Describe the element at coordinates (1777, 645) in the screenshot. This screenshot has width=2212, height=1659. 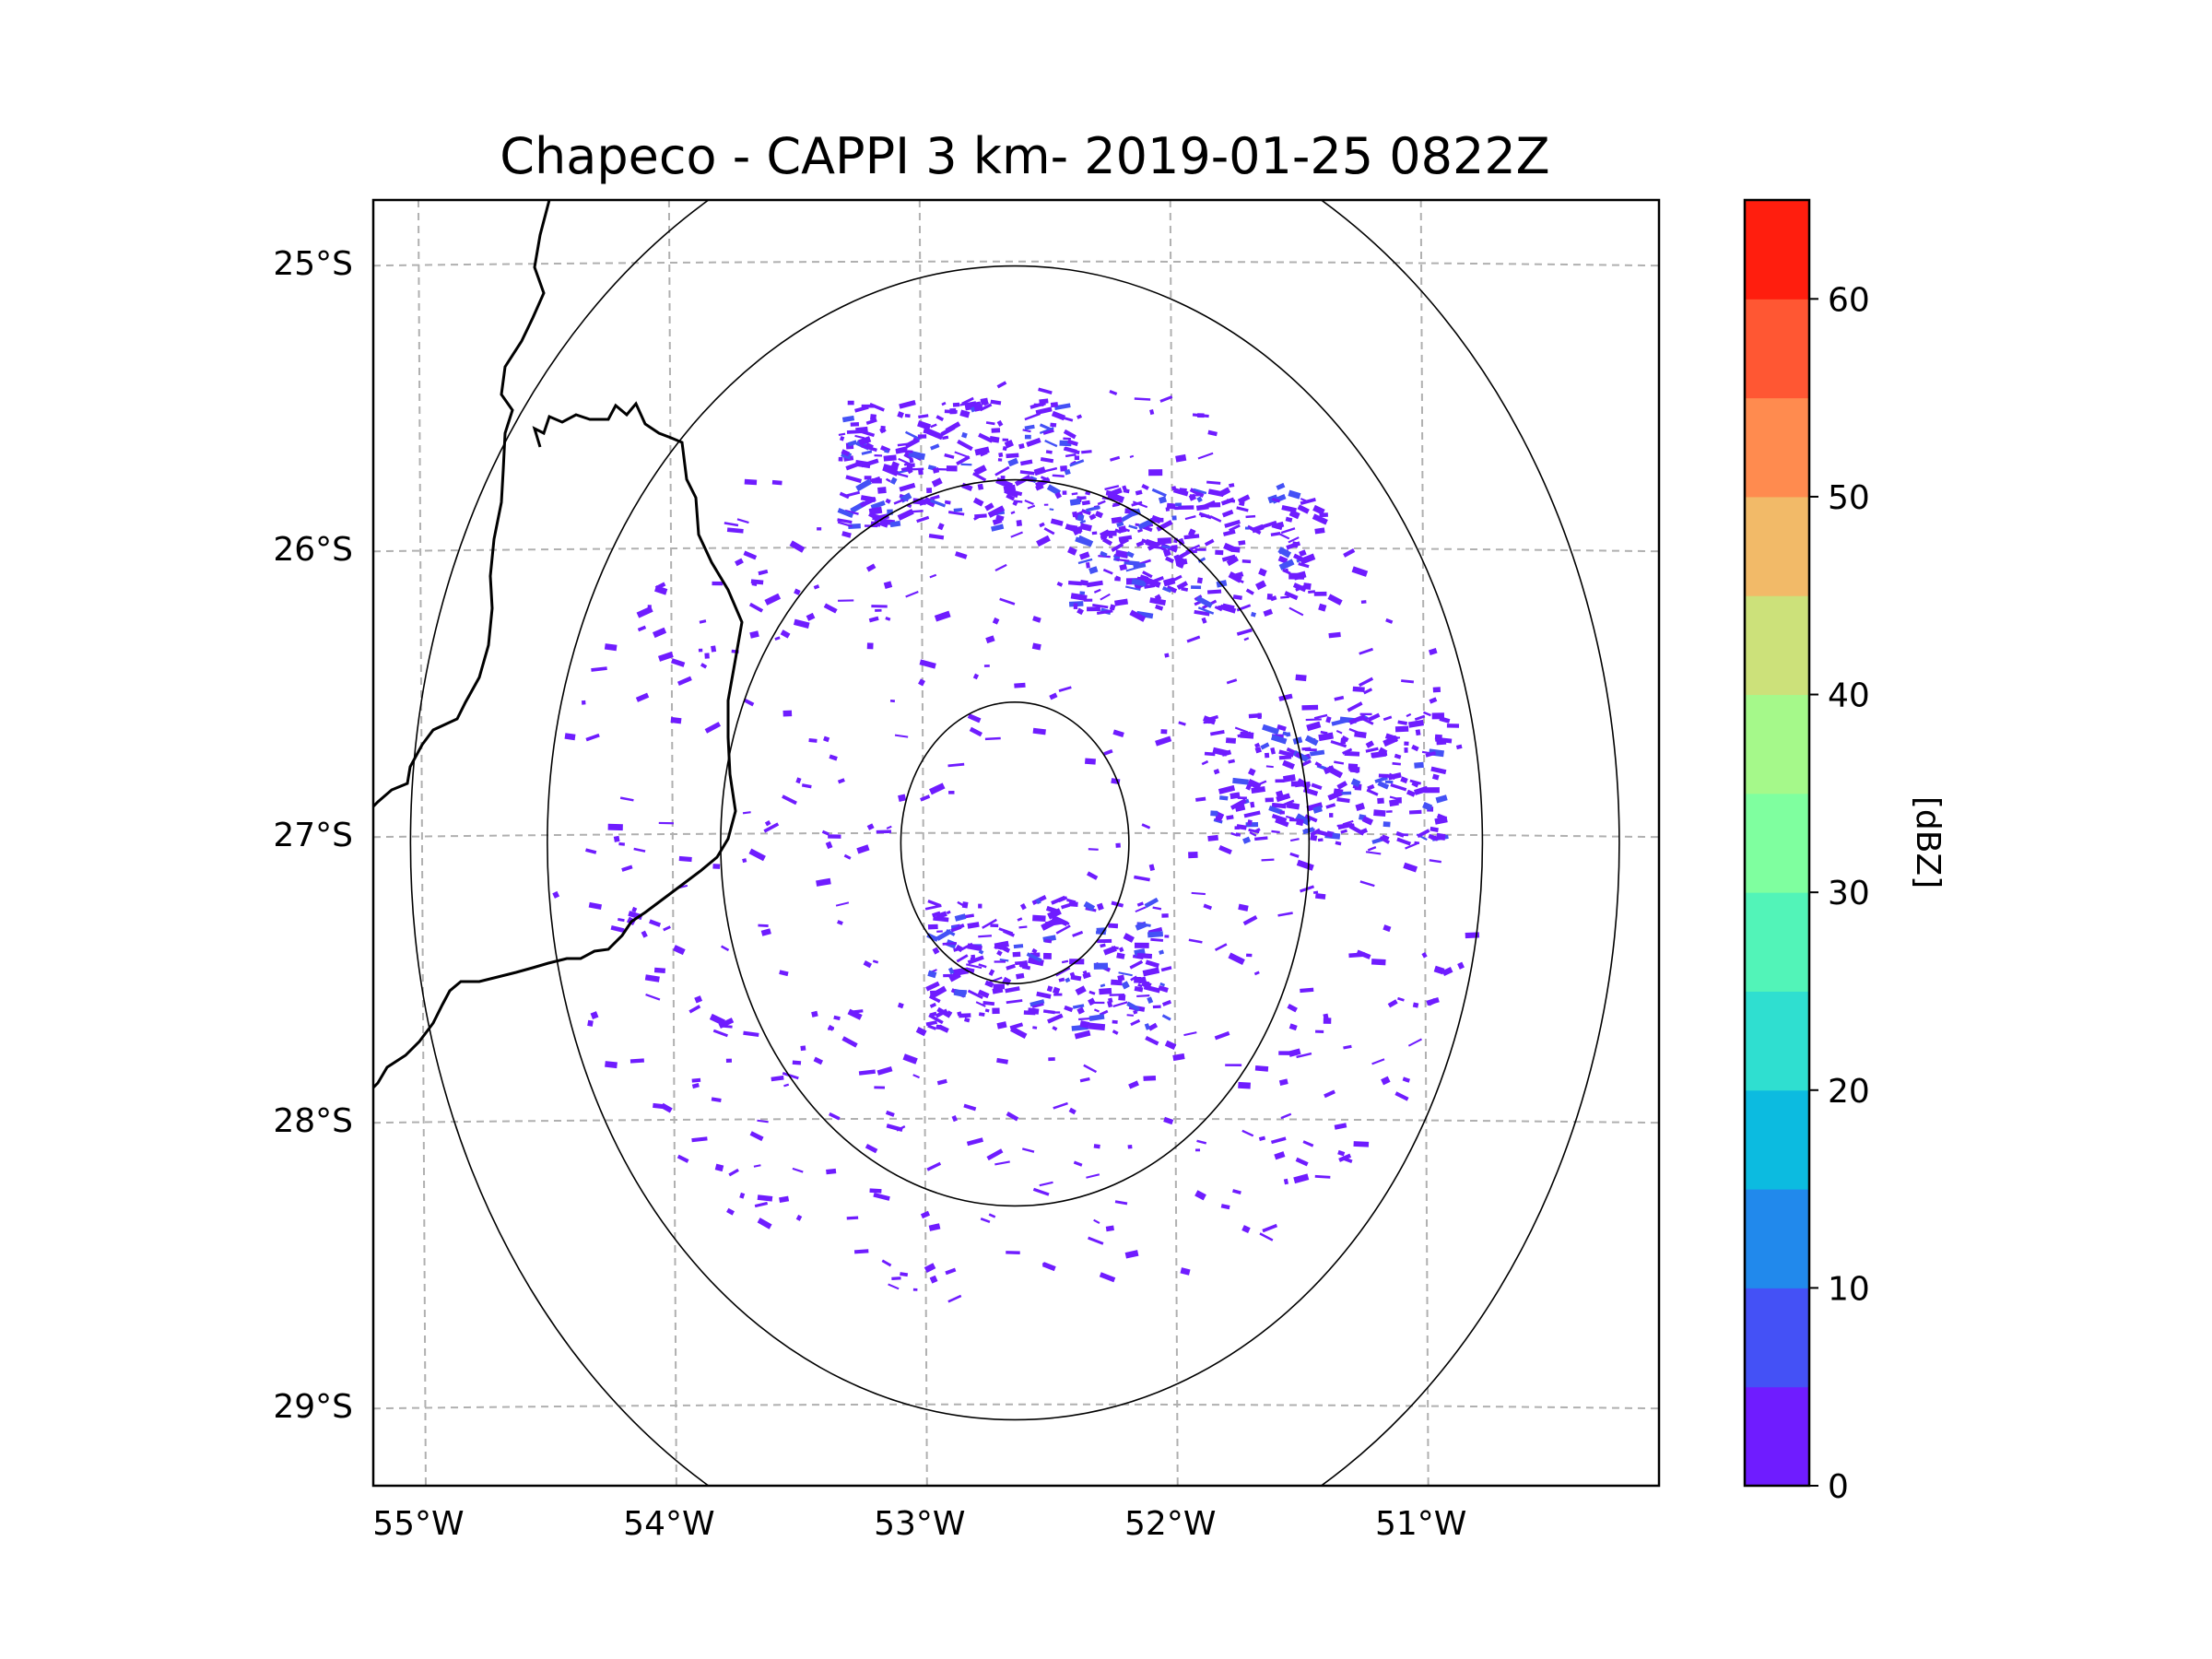
I see `colorbar-segment` at that location.